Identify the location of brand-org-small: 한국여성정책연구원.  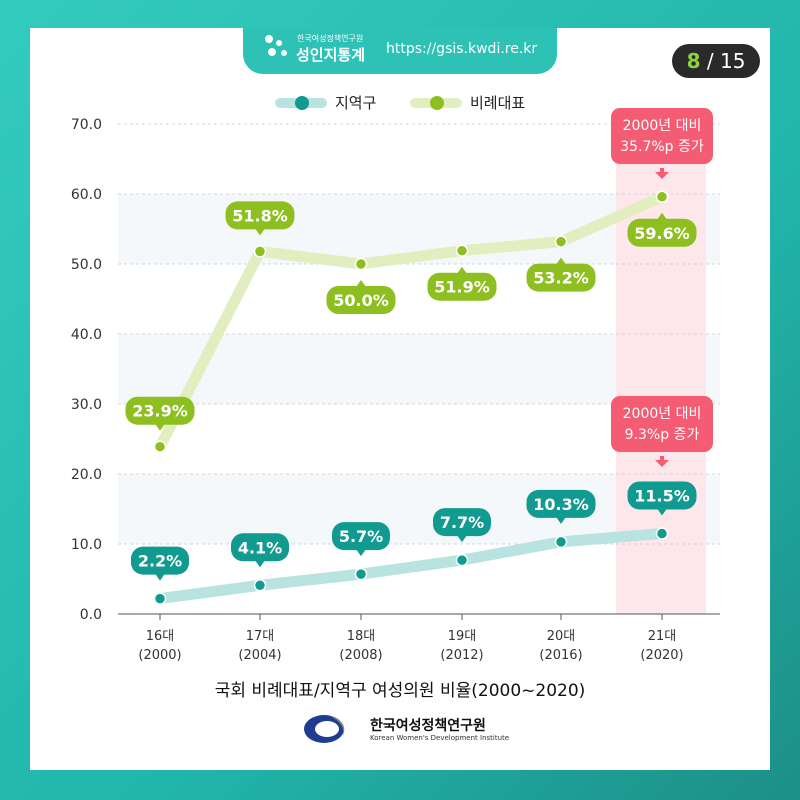
(330, 38).